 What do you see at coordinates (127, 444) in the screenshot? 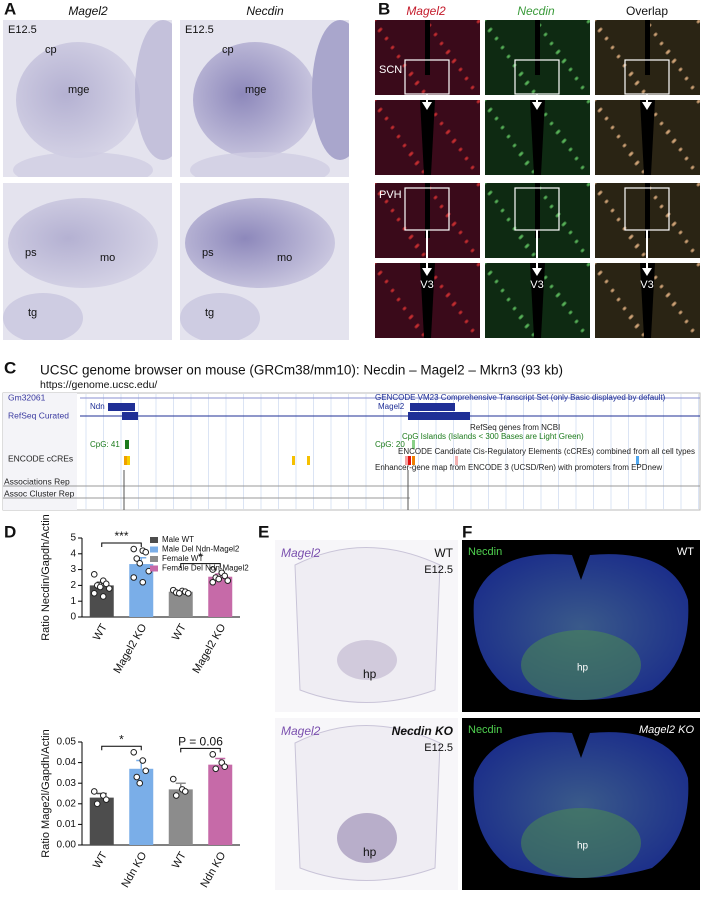
I see `cpg` at bounding box center [127, 444].